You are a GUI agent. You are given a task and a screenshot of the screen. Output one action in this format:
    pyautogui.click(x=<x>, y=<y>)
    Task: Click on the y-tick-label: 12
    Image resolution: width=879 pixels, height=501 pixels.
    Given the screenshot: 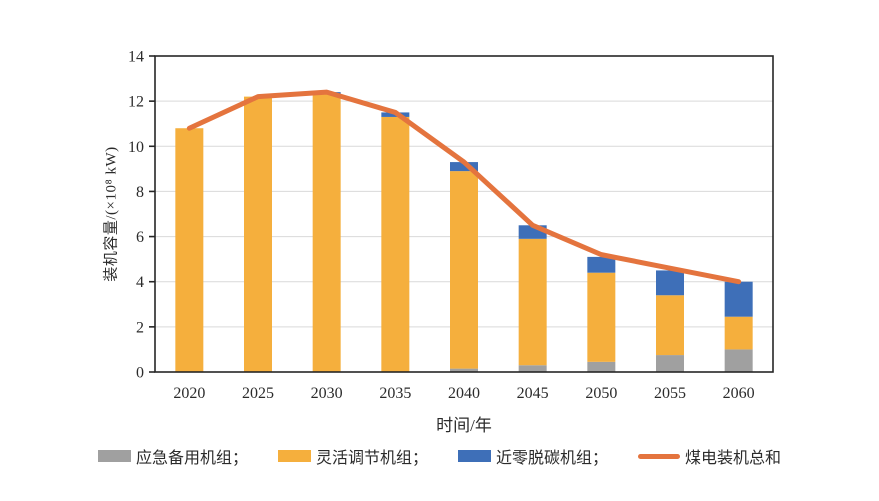 What is the action you would take?
    pyautogui.click(x=136, y=102)
    